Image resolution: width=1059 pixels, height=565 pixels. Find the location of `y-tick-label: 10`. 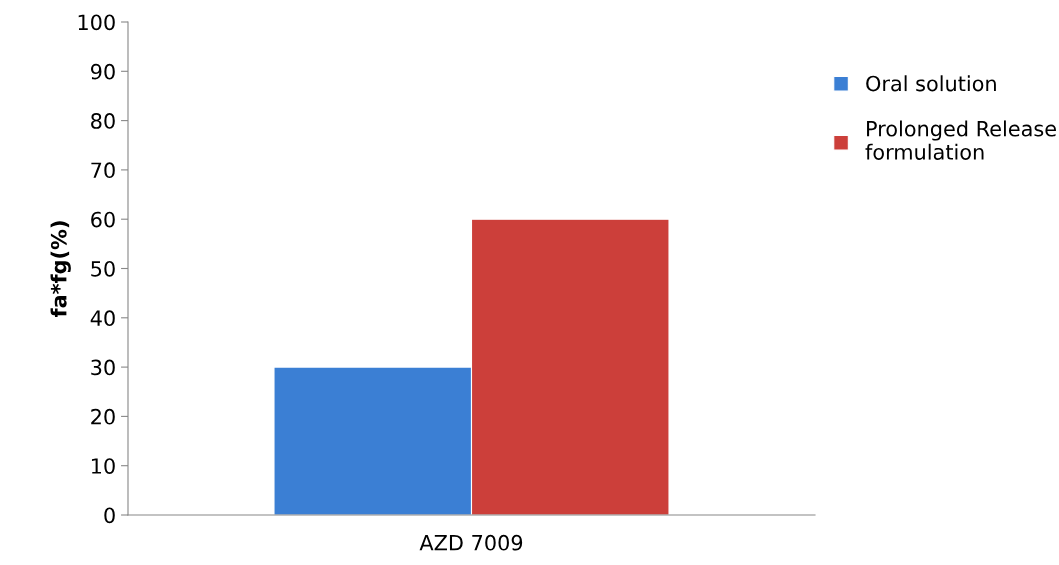

y-tick-label: 10 is located at coordinates (103, 466).